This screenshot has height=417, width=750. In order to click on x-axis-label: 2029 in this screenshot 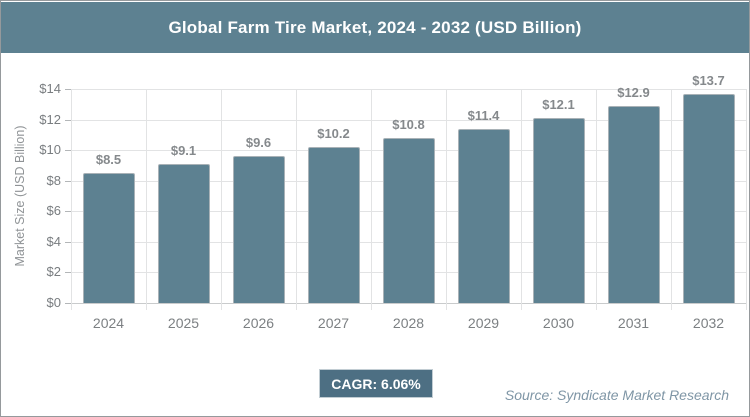, I will do `click(483, 323)`.